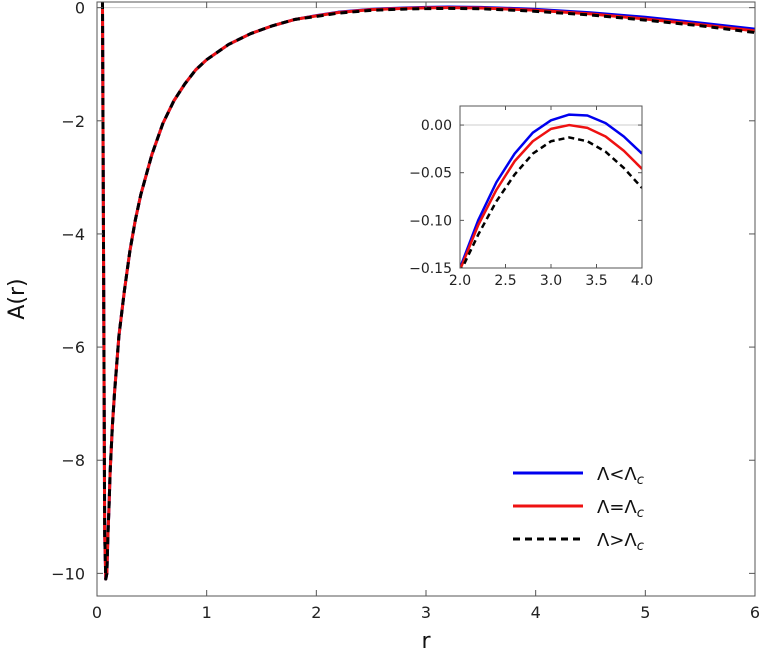  What do you see at coordinates (17, 298) in the screenshot?
I see `main-y-axis-title: A(r)` at bounding box center [17, 298].